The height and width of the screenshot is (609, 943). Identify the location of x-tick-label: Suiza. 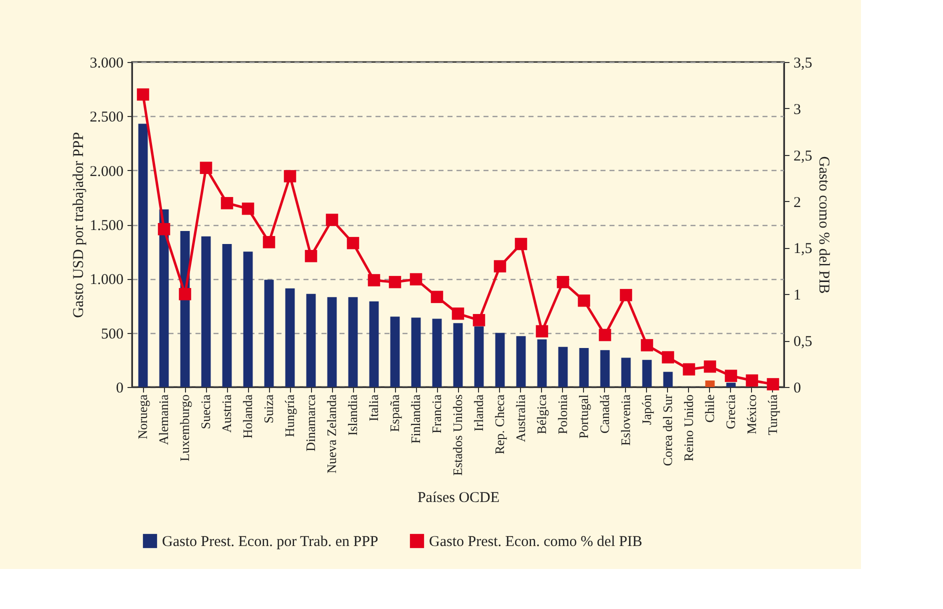
(268, 409).